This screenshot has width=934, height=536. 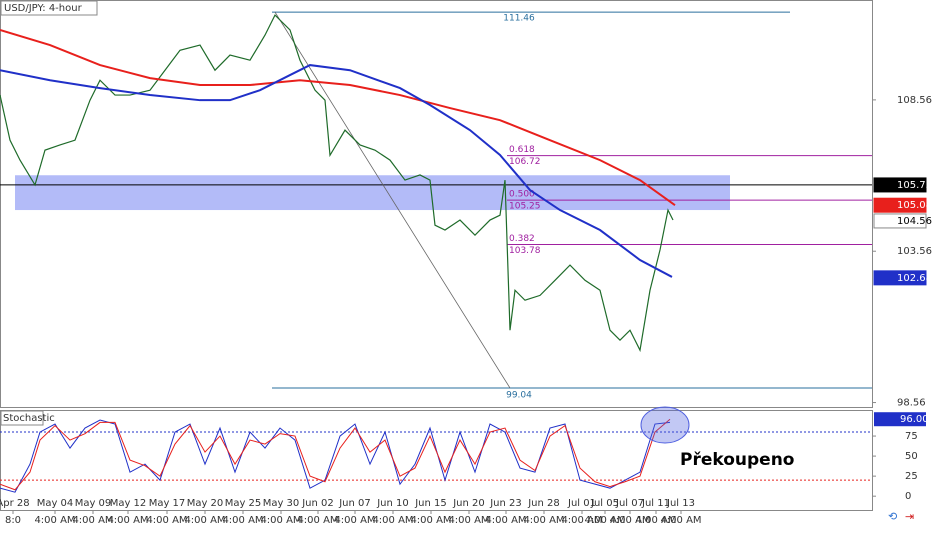 What do you see at coordinates (914, 185) in the screenshot?
I see `price-label: 105.75` at bounding box center [914, 185].